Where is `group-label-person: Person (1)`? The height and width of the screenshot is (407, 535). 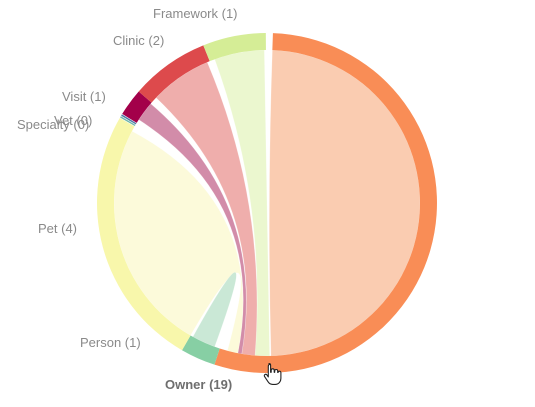
group-label-person: Person (1) is located at coordinates (110, 342).